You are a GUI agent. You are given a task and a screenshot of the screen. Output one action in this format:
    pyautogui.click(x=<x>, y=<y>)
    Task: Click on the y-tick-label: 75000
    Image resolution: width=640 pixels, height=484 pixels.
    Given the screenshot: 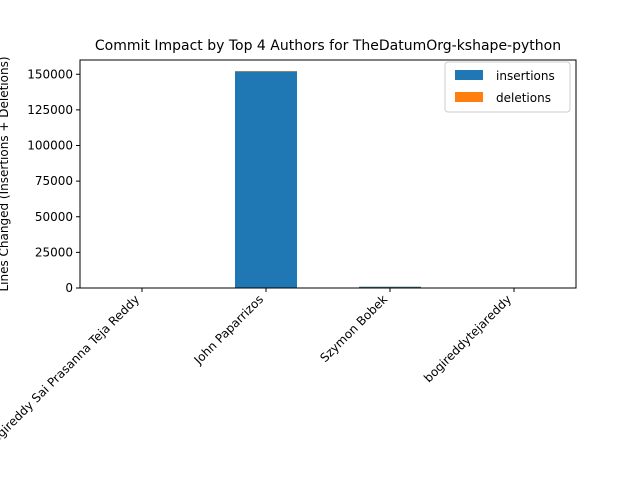 What is the action you would take?
    pyautogui.click(x=54, y=181)
    